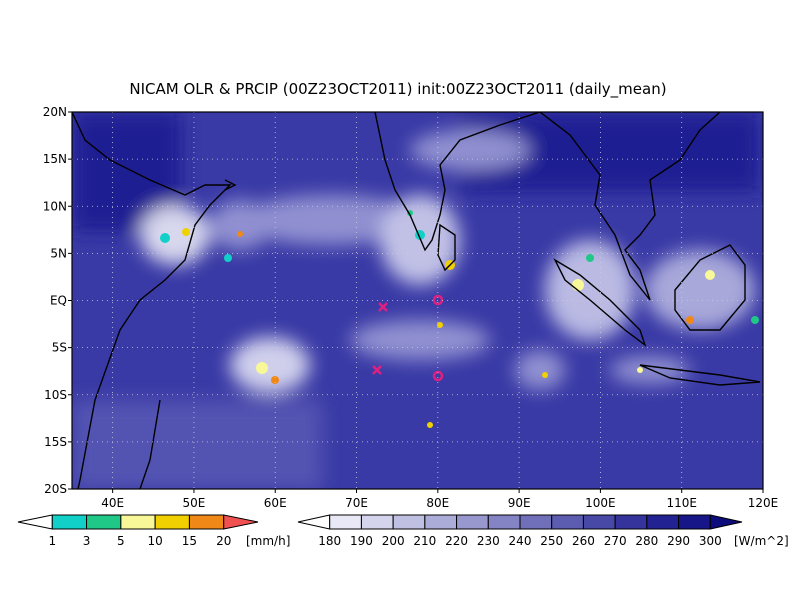 This screenshot has height=604, width=800. Describe the element at coordinates (681, 503) in the screenshot. I see `lon-label: 110E` at that location.